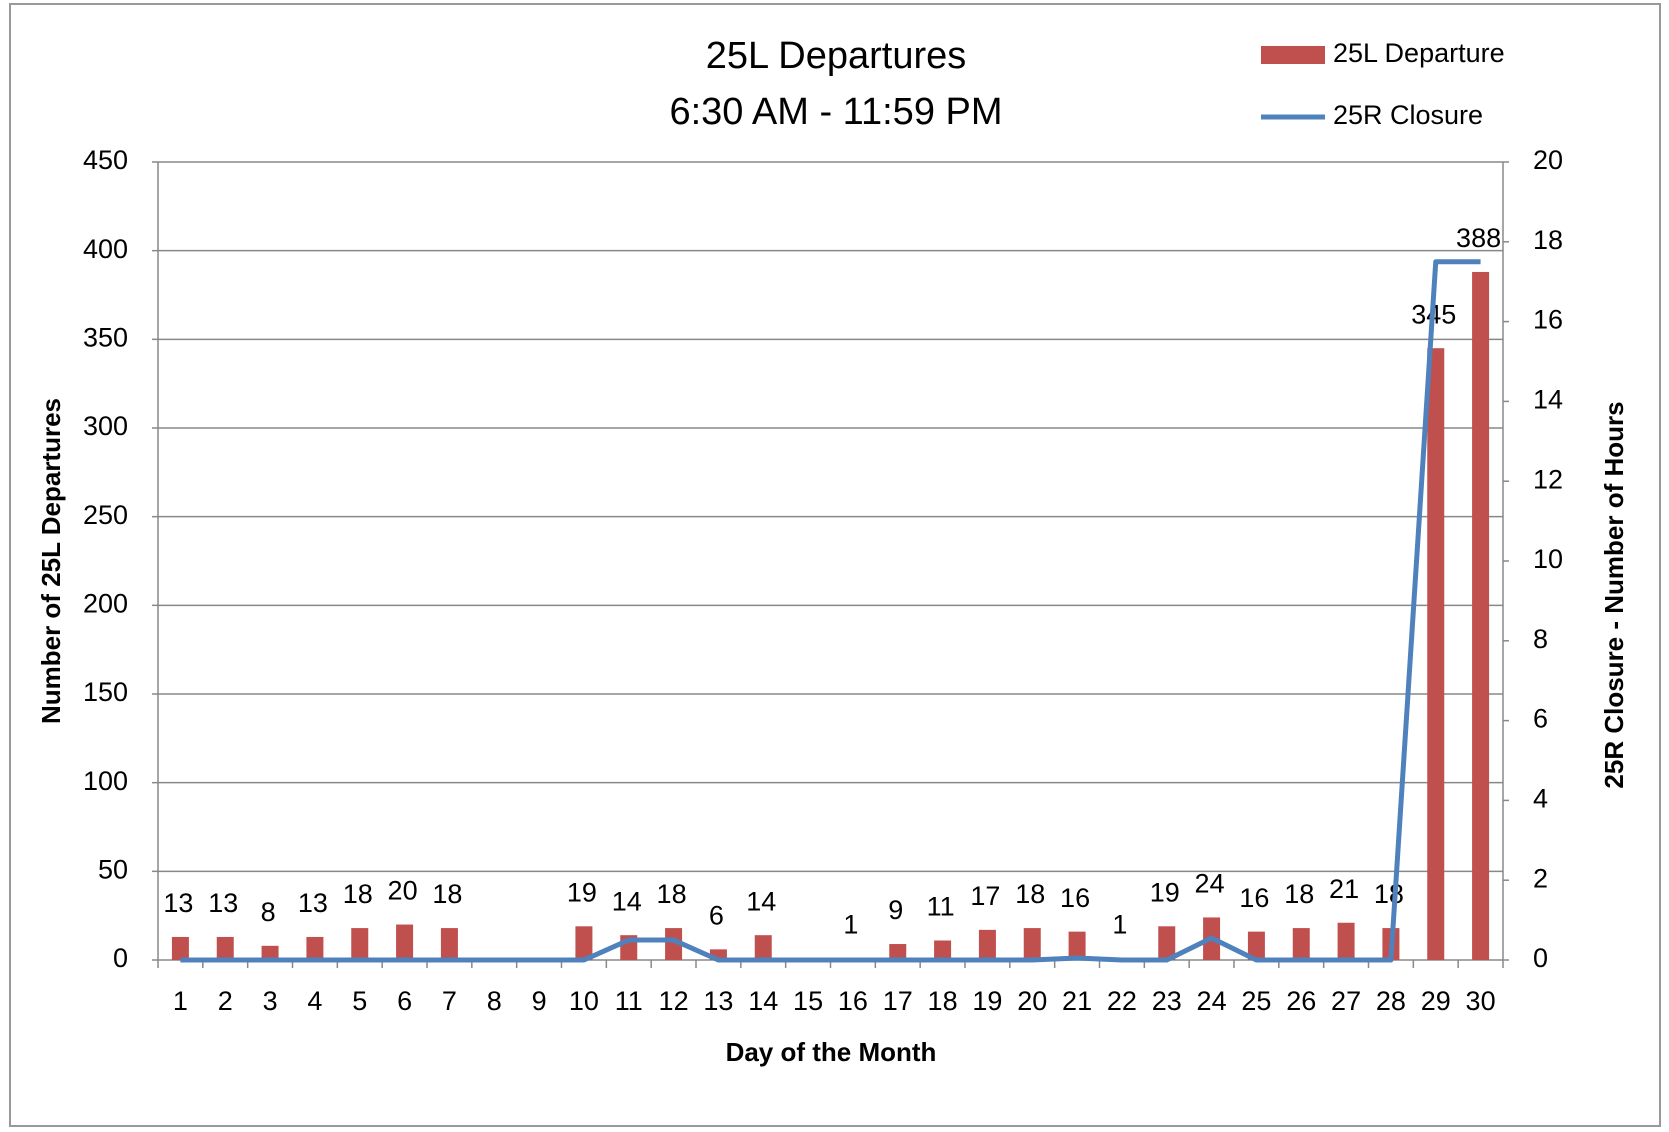  What do you see at coordinates (1548, 400) in the screenshot?
I see `y2-tick-label: 14` at bounding box center [1548, 400].